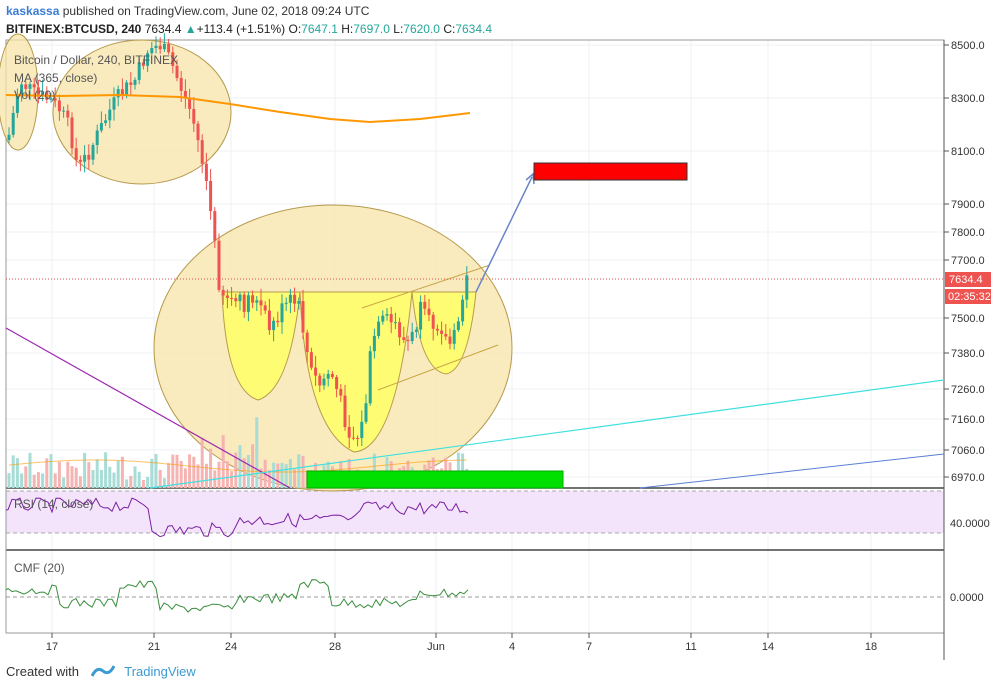 This screenshot has height=690, width=1002. I want to click on cmf-legend: CMF (20), so click(39, 568).